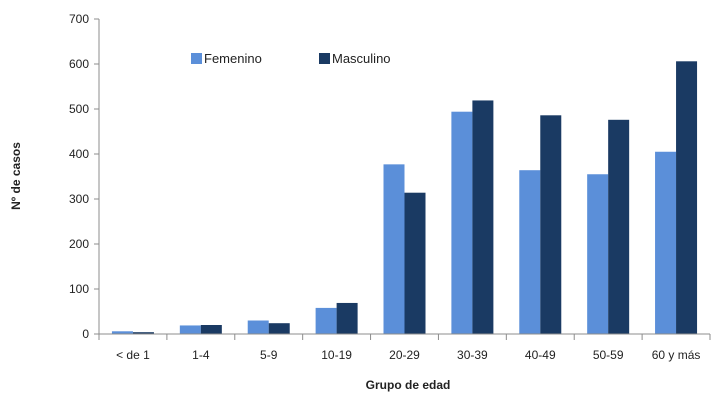  I want to click on x-tick-label: 1-4, so click(201, 355).